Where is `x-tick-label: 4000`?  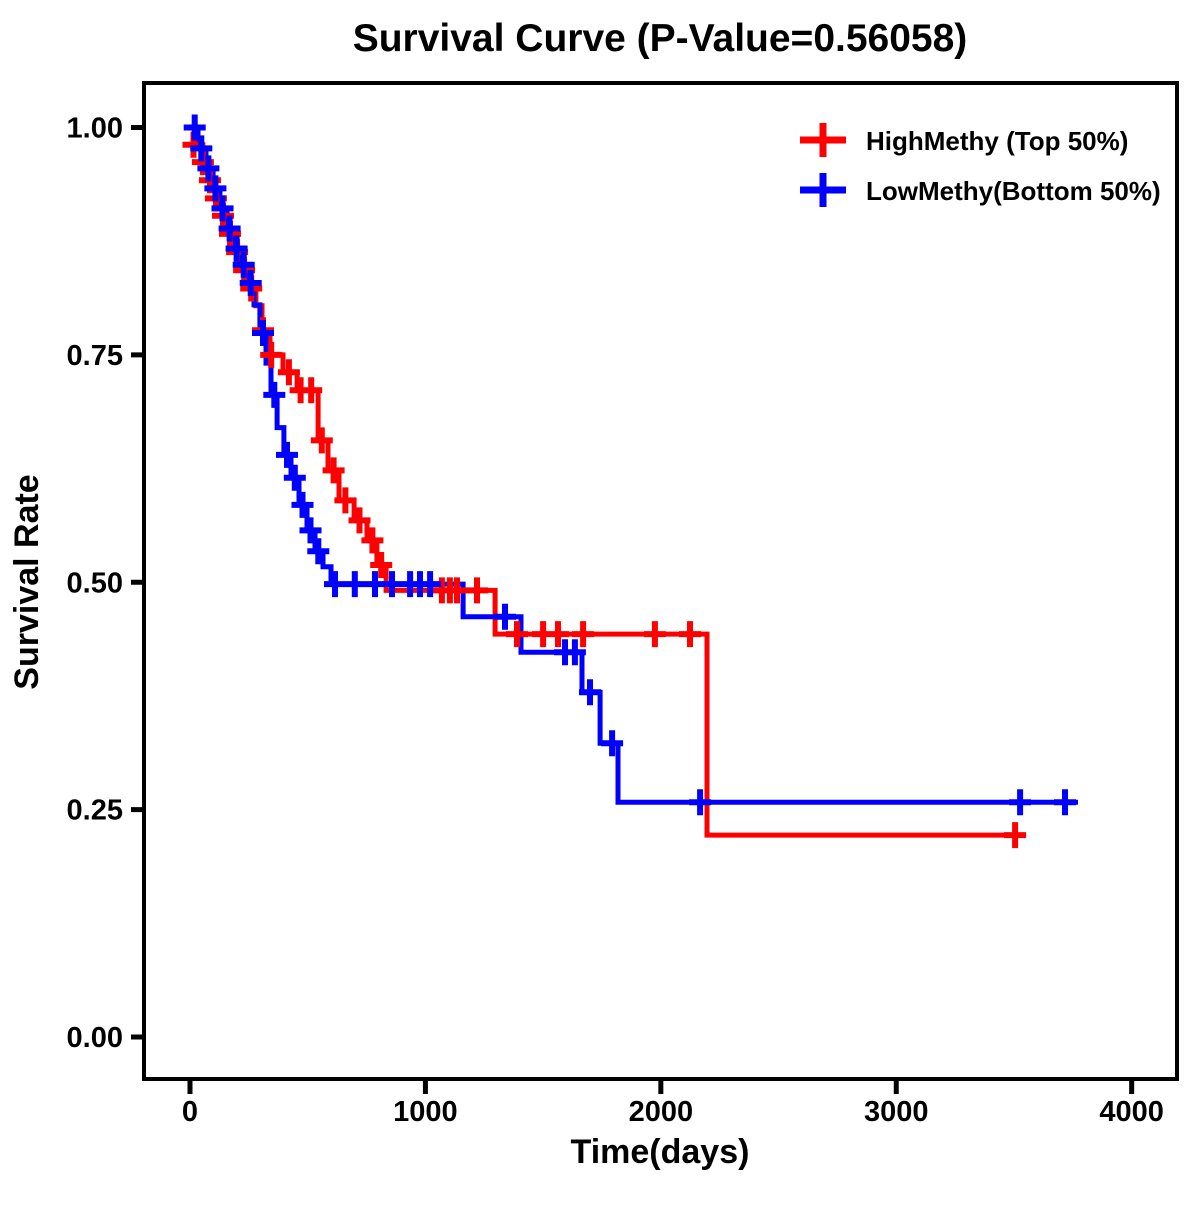 x-tick-label: 4000 is located at coordinates (1131, 1112).